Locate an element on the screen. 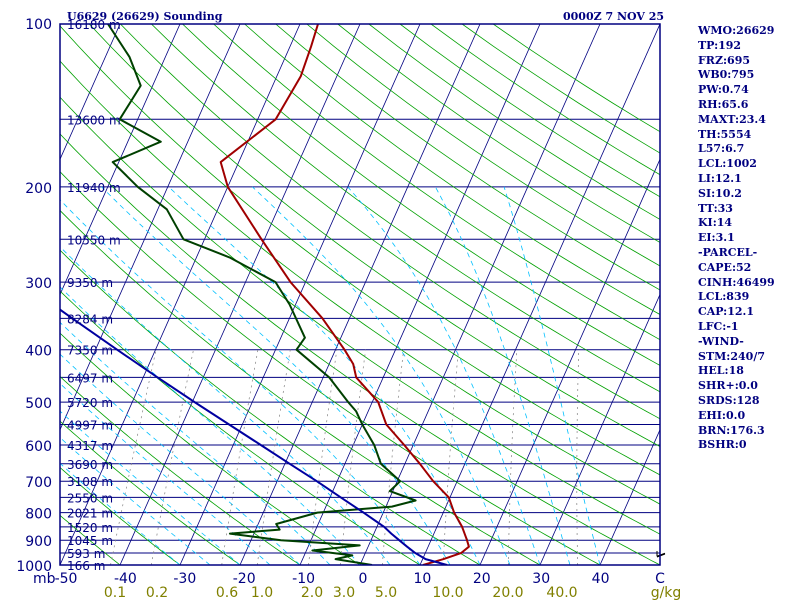 This screenshot has width=800, height=600. index-item: -PARCEL- is located at coordinates (728, 252).